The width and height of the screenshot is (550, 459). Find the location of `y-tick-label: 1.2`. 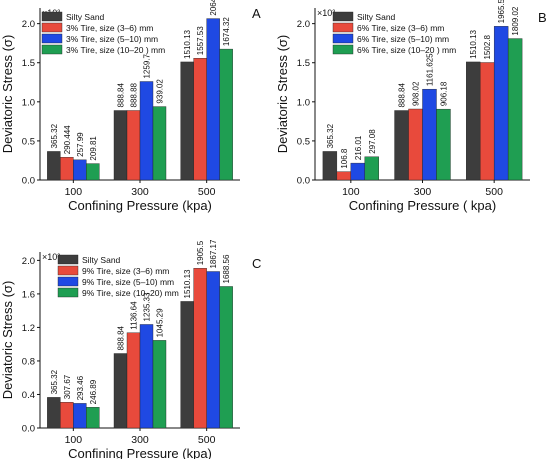

y-tick-label: 1.2 is located at coordinates (28, 328).